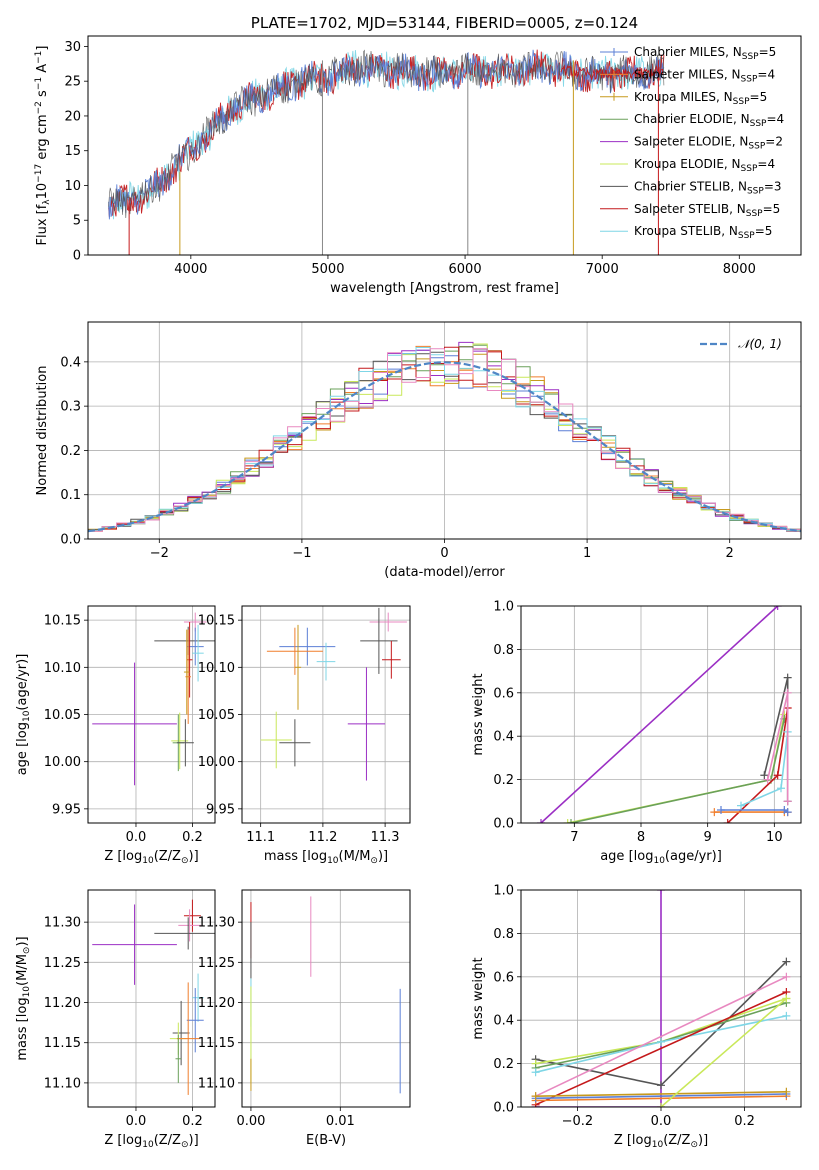 The image size is (819, 1170). I want to click on y-axis-label: Flux [fλ10−17 erg cm−2 s−1 A−1], so click(43, 146).